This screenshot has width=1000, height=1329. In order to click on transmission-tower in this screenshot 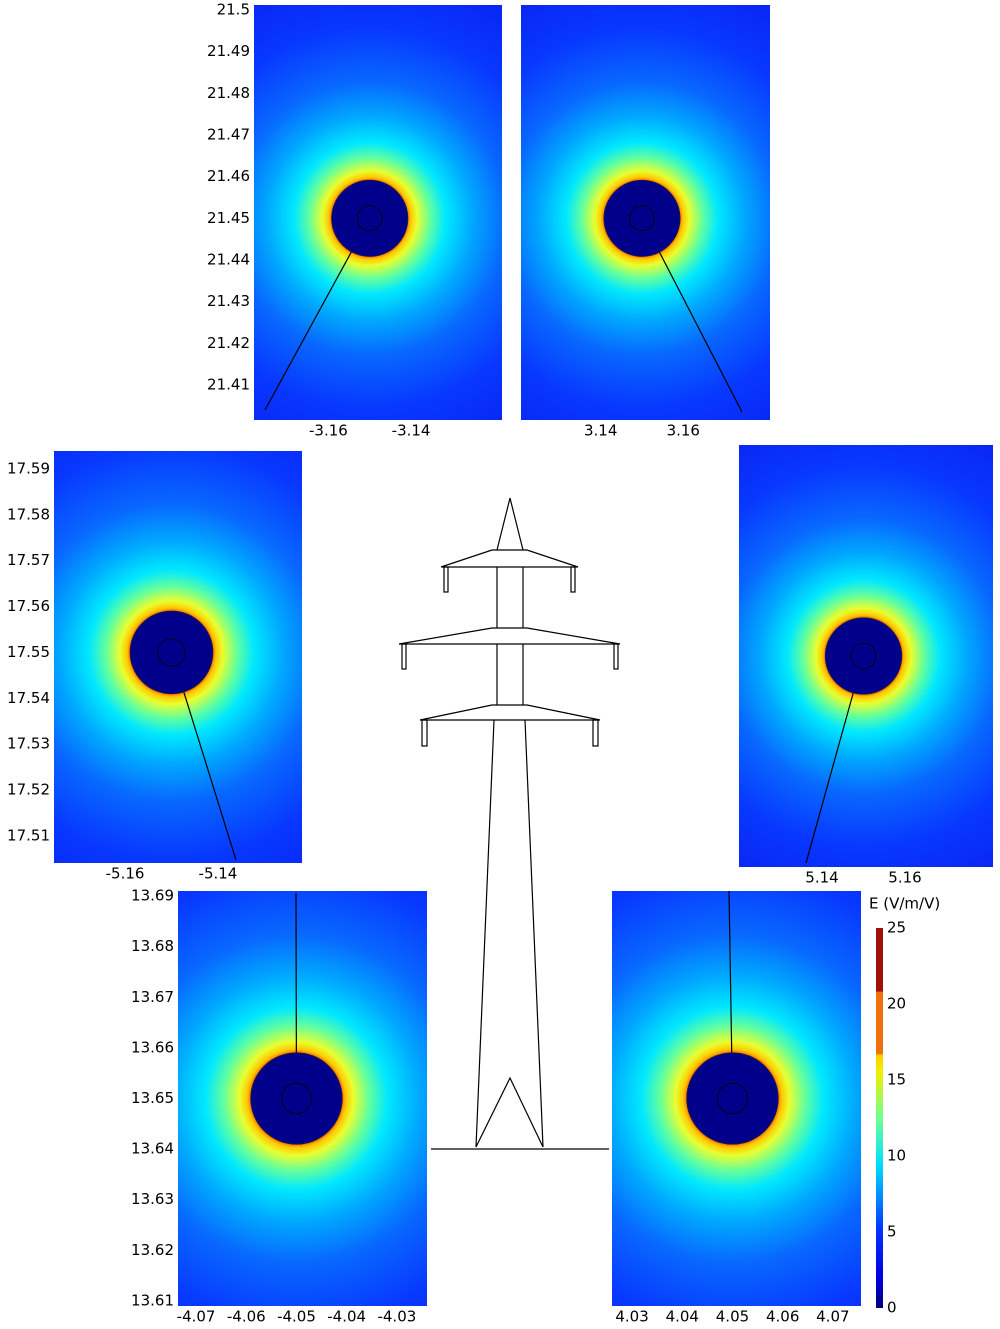, I will do `click(509, 823)`.